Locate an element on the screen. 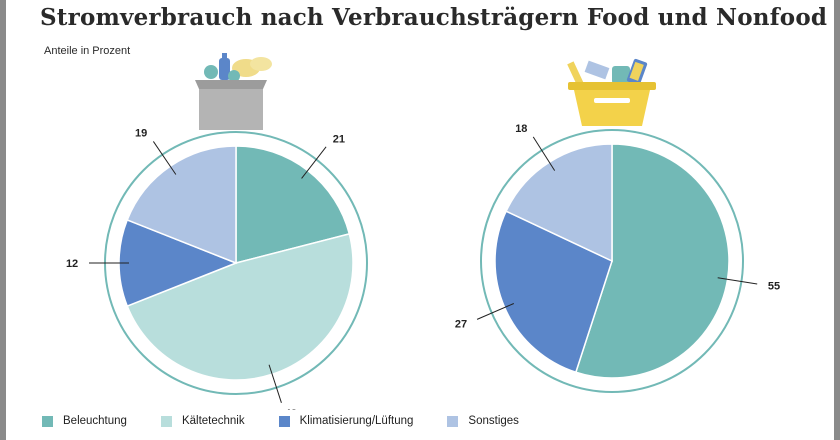 Image resolution: width=840 pixels, height=440 pixels. slice-value-label: 19 is located at coordinates (141, 133).